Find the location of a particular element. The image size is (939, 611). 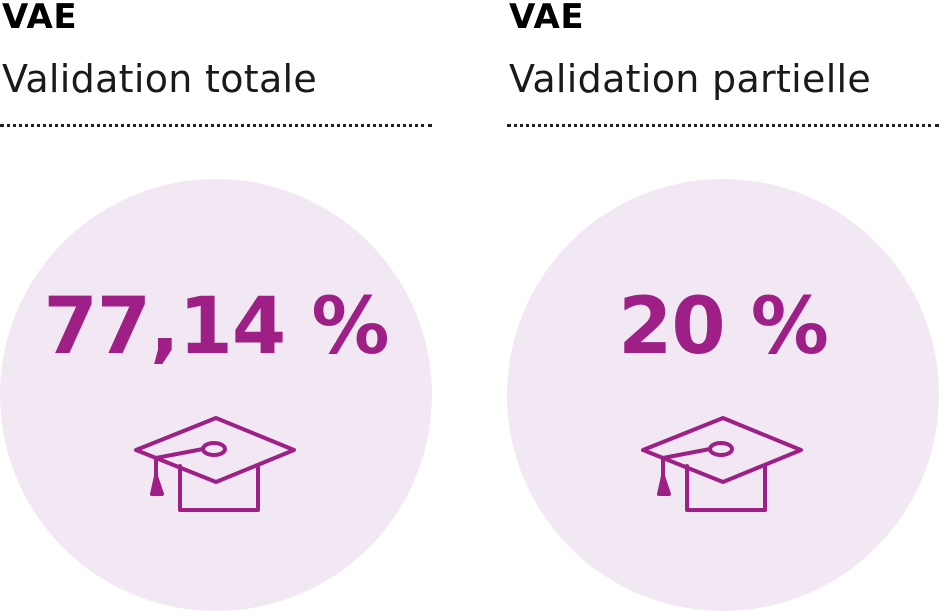

stat-label: Validation partielle is located at coordinates (690, 79).